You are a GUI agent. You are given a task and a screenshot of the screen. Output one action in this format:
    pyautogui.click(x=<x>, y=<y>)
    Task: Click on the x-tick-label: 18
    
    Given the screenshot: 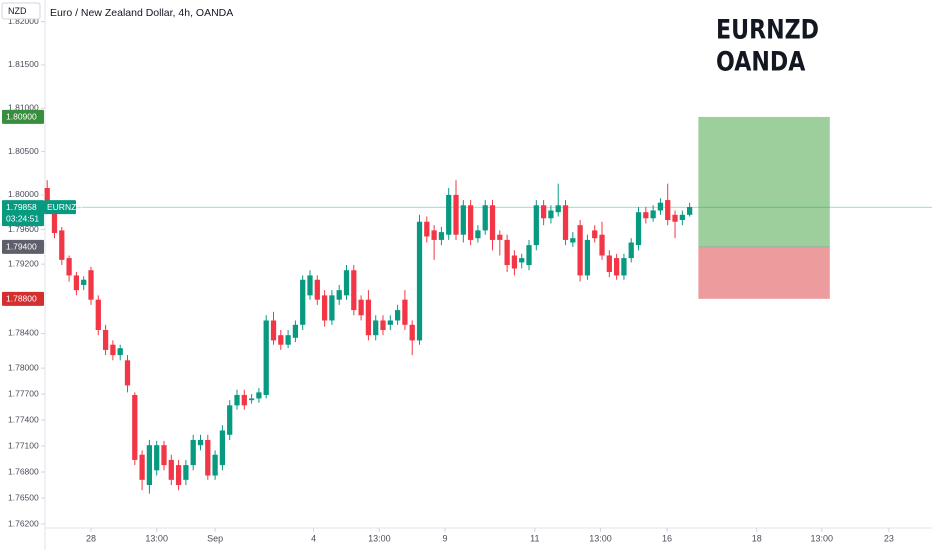 What is the action you would take?
    pyautogui.click(x=757, y=538)
    